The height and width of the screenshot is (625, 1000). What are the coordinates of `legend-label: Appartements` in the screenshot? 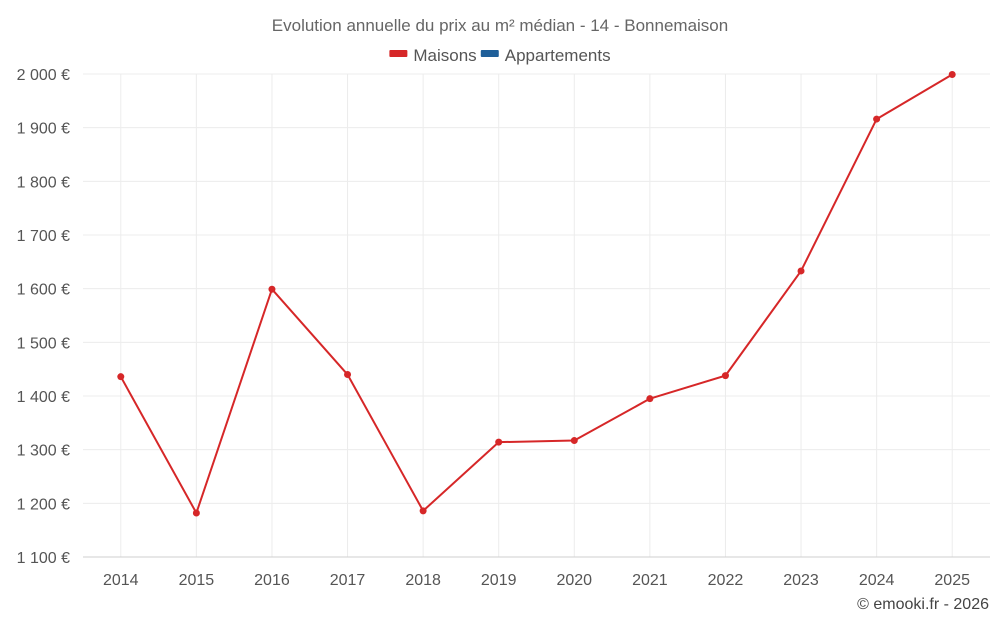 It's located at (558, 55).